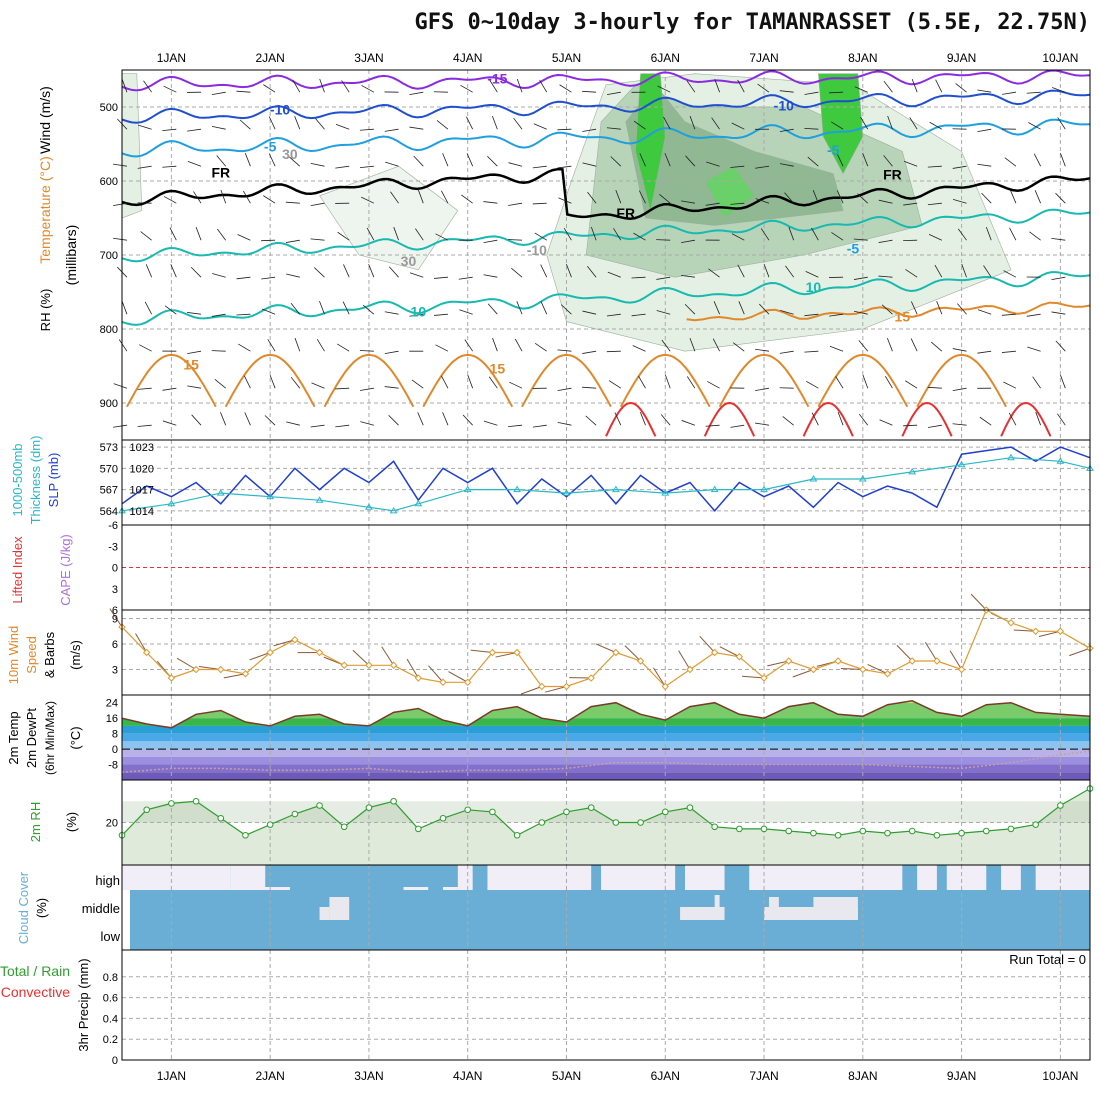  Describe the element at coordinates (65, 570) in the screenshot. I see `ylabel-cape: CAPE (J/kg)` at that location.